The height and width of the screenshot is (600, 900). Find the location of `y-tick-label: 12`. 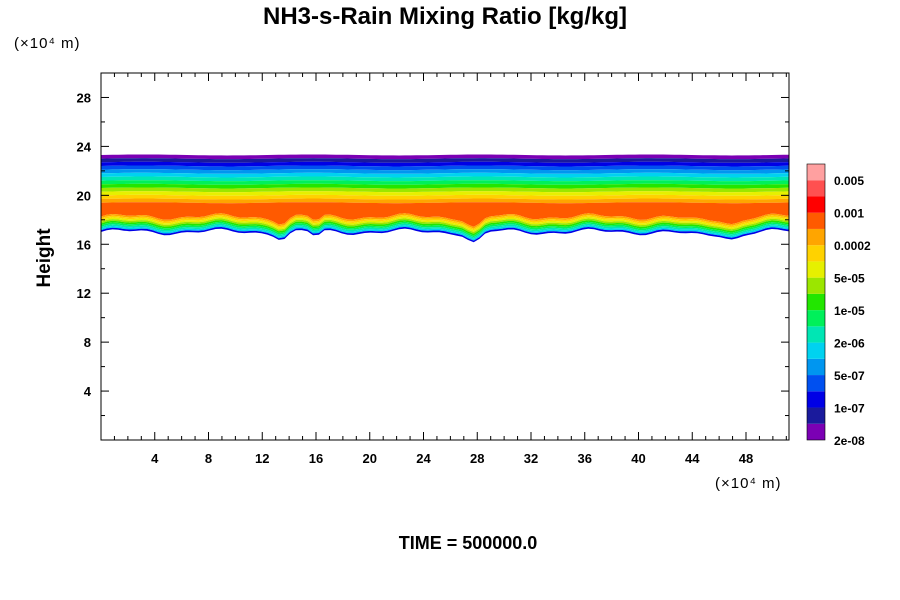

y-tick-label: 12 is located at coordinates (84, 293).